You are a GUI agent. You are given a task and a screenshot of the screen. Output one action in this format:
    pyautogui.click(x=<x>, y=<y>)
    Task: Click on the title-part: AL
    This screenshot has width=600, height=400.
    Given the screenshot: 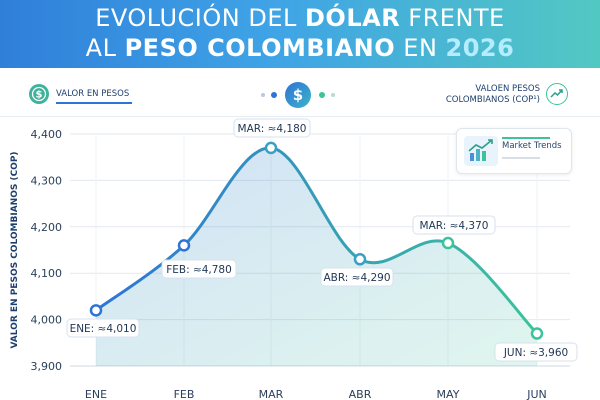 What is the action you would take?
    pyautogui.click(x=105, y=48)
    